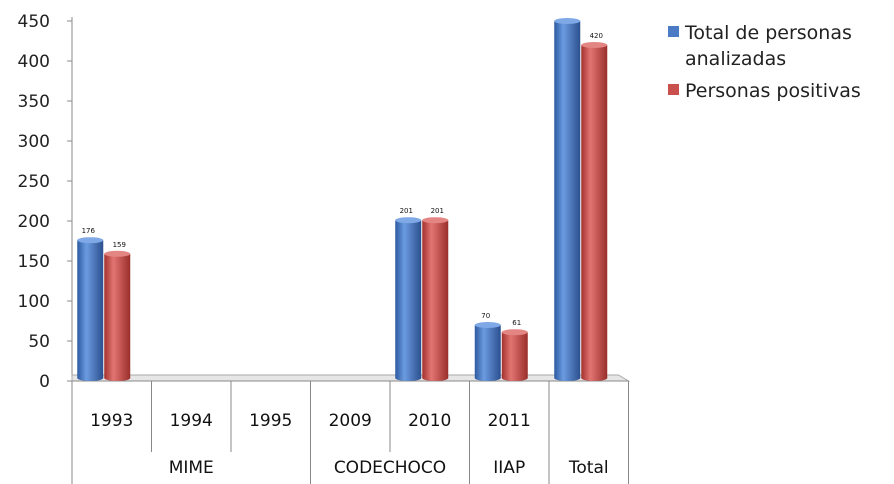 The image size is (894, 484). Describe the element at coordinates (514, 378) in the screenshot. I see `bar-positive-2011-base` at that location.